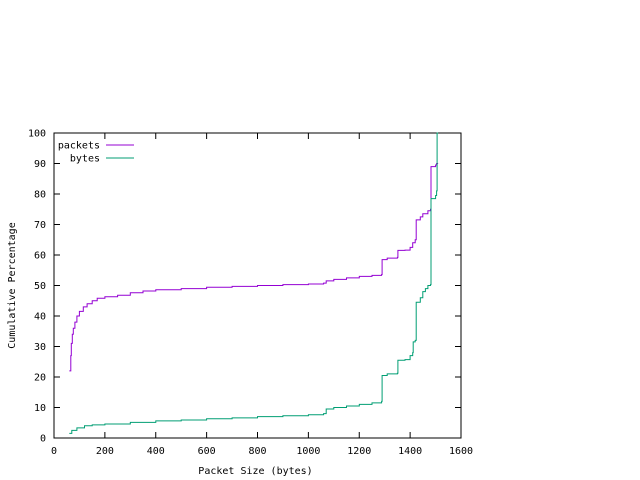  What do you see at coordinates (37, 134) in the screenshot?
I see `y-tick-label: 100` at bounding box center [37, 134].